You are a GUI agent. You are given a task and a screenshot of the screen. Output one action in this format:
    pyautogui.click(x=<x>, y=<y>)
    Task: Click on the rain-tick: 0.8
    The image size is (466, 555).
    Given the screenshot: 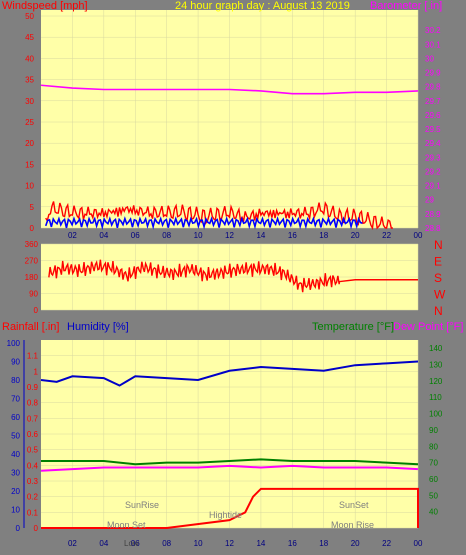 What is the action you would take?
    pyautogui.click(x=33, y=403)
    